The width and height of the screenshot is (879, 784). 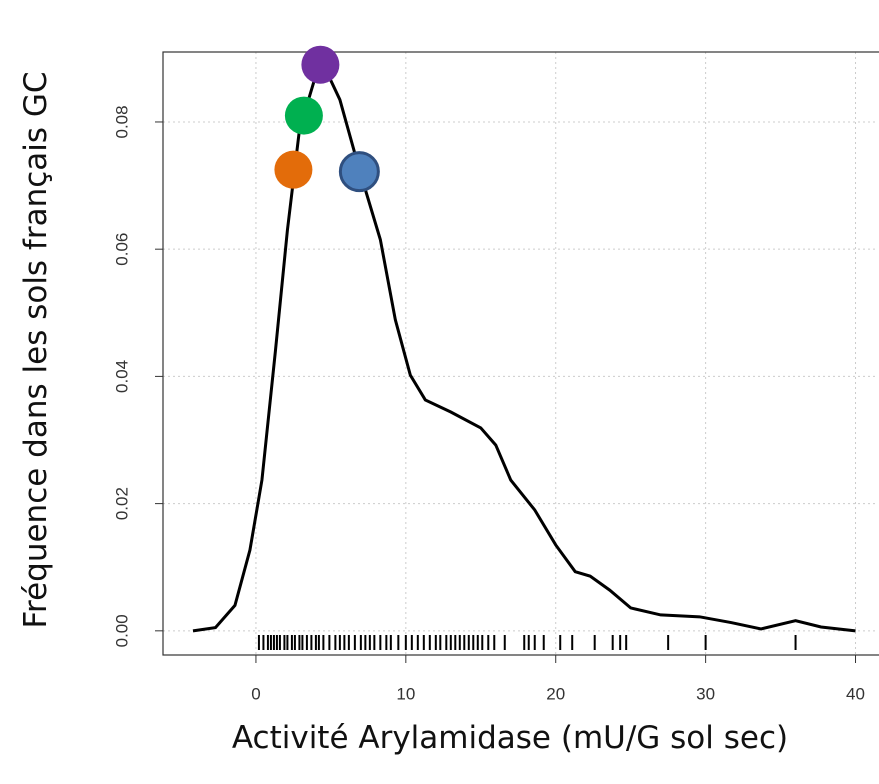 What do you see at coordinates (405, 693) in the screenshot?
I see `x-tick-label: 10` at bounding box center [405, 693].